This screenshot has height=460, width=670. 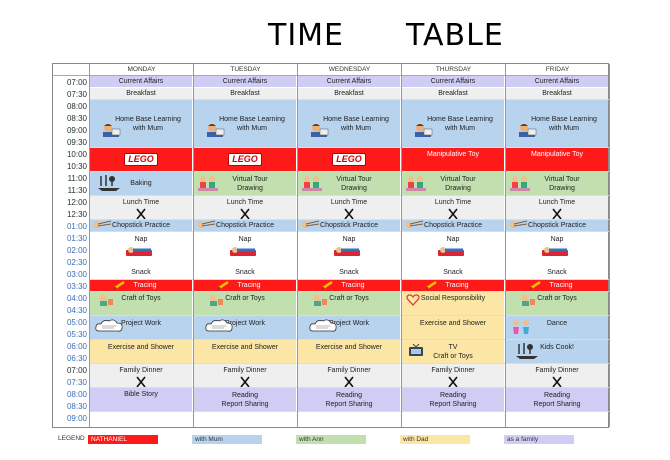 What do you see at coordinates (416, 351) in the screenshot?
I see `tv-icon` at bounding box center [416, 351].